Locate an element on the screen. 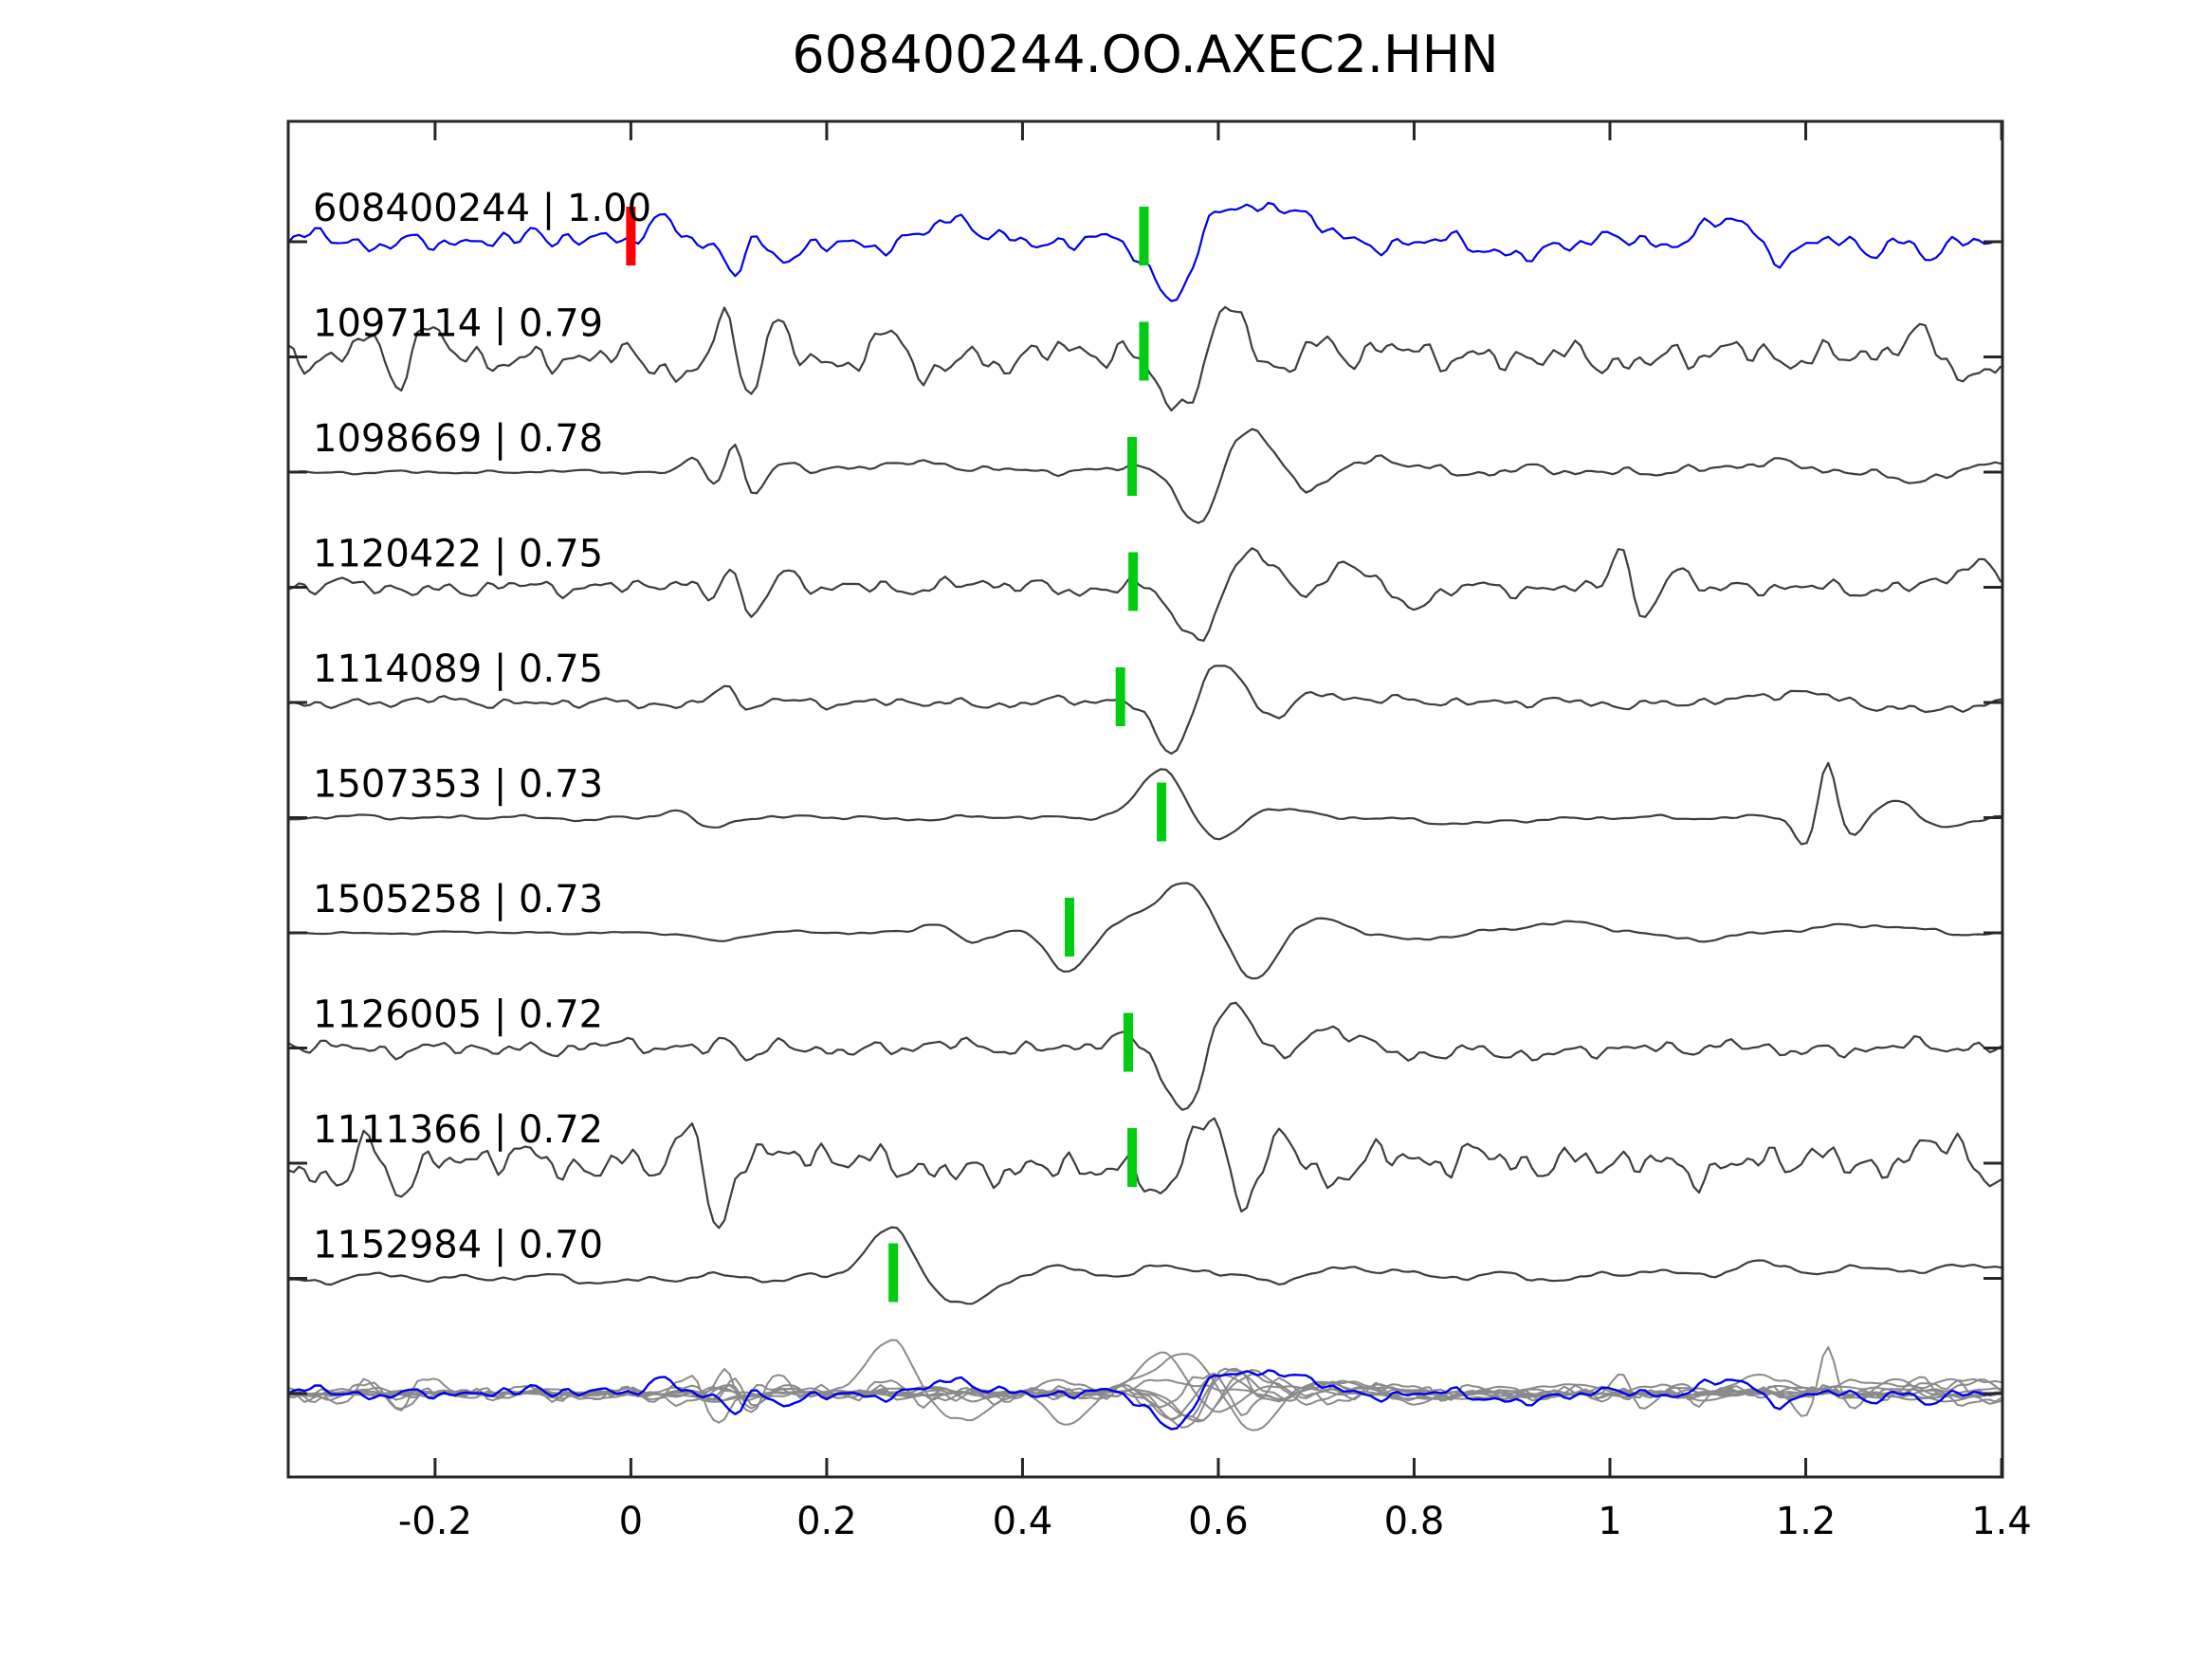 This screenshot has height=1659, width=2212. plot-title: 608400244.OO.AXEC2.HHN is located at coordinates (1145, 54).